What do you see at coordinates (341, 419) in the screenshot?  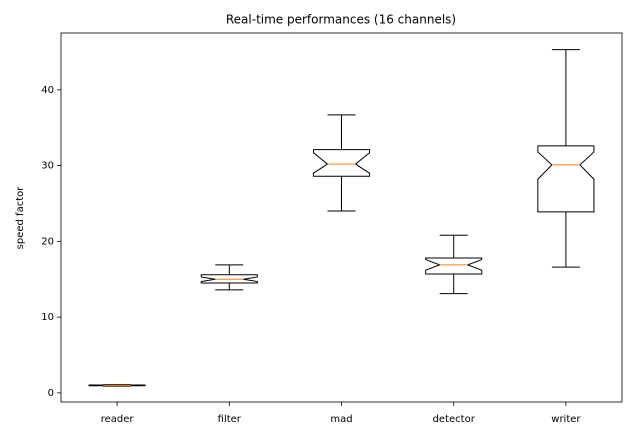 I see `x-tick-label: mad` at bounding box center [341, 419].